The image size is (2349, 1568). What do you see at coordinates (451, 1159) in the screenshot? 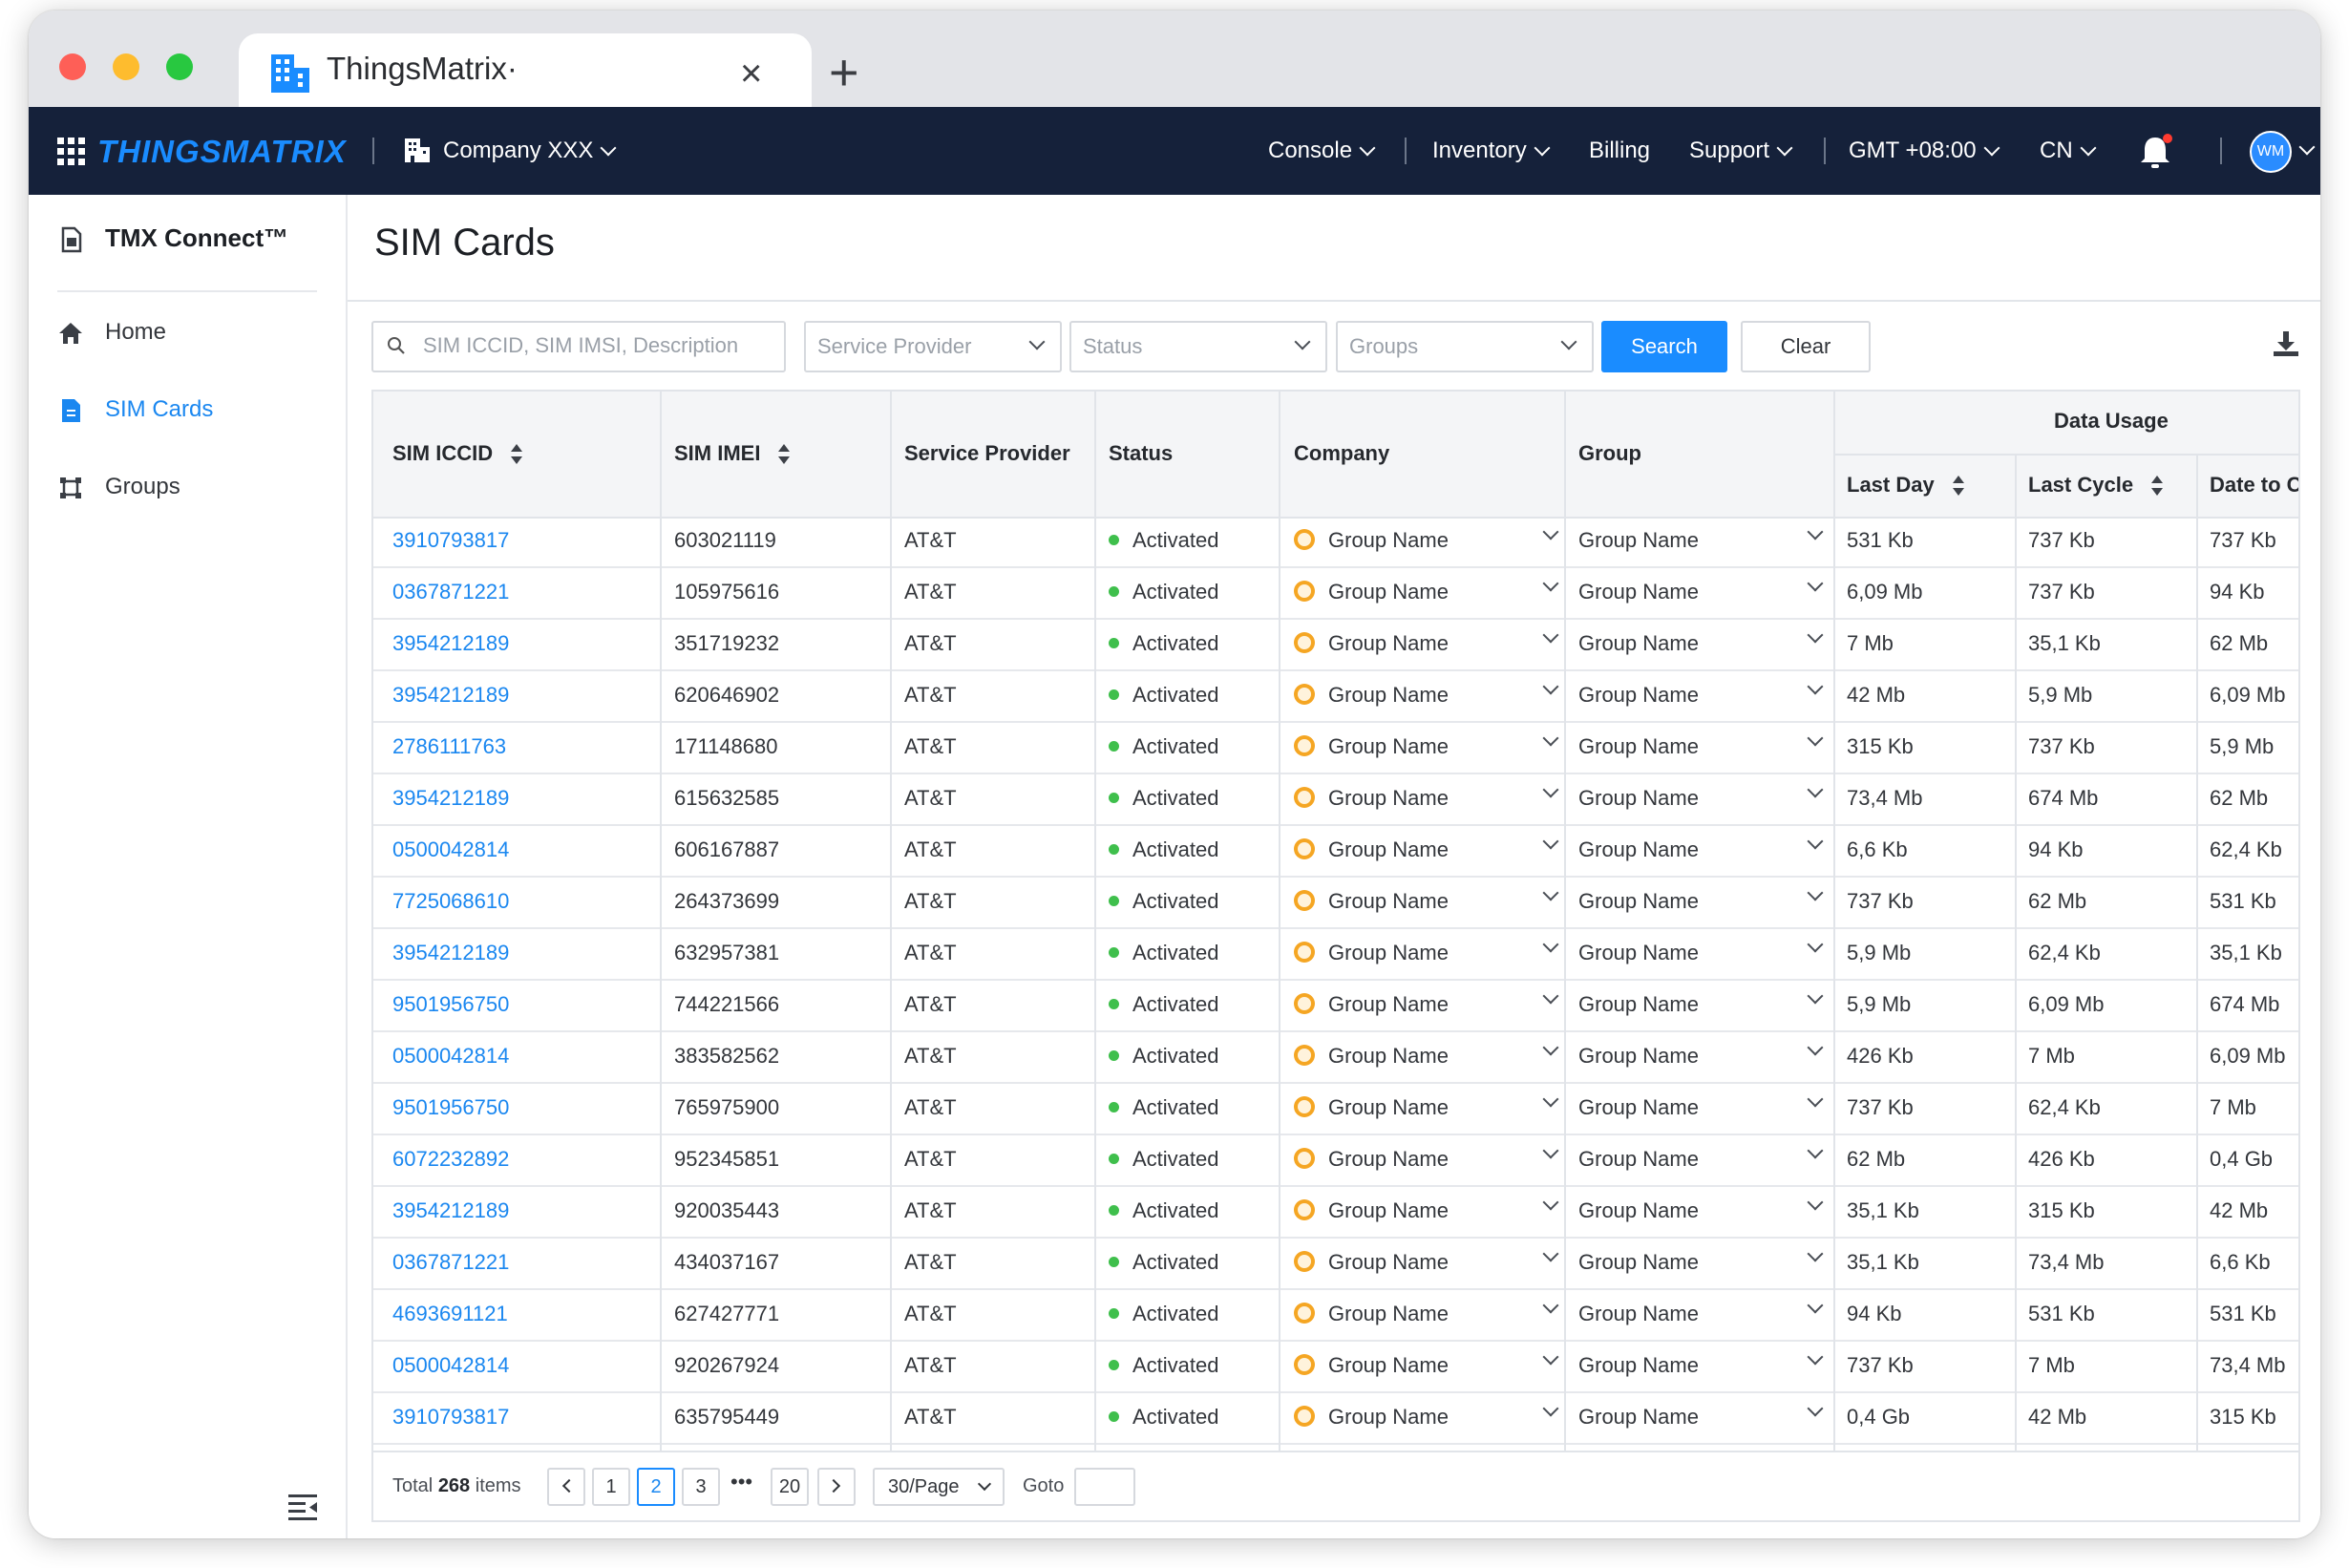
I see `iccid-link: 6072232892` at bounding box center [451, 1159].